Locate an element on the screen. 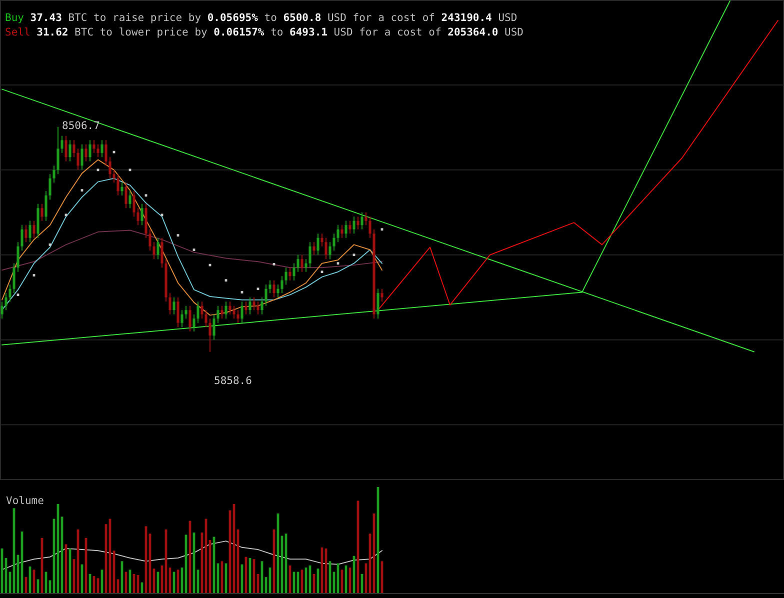  text: Volume is located at coordinates (25, 501).